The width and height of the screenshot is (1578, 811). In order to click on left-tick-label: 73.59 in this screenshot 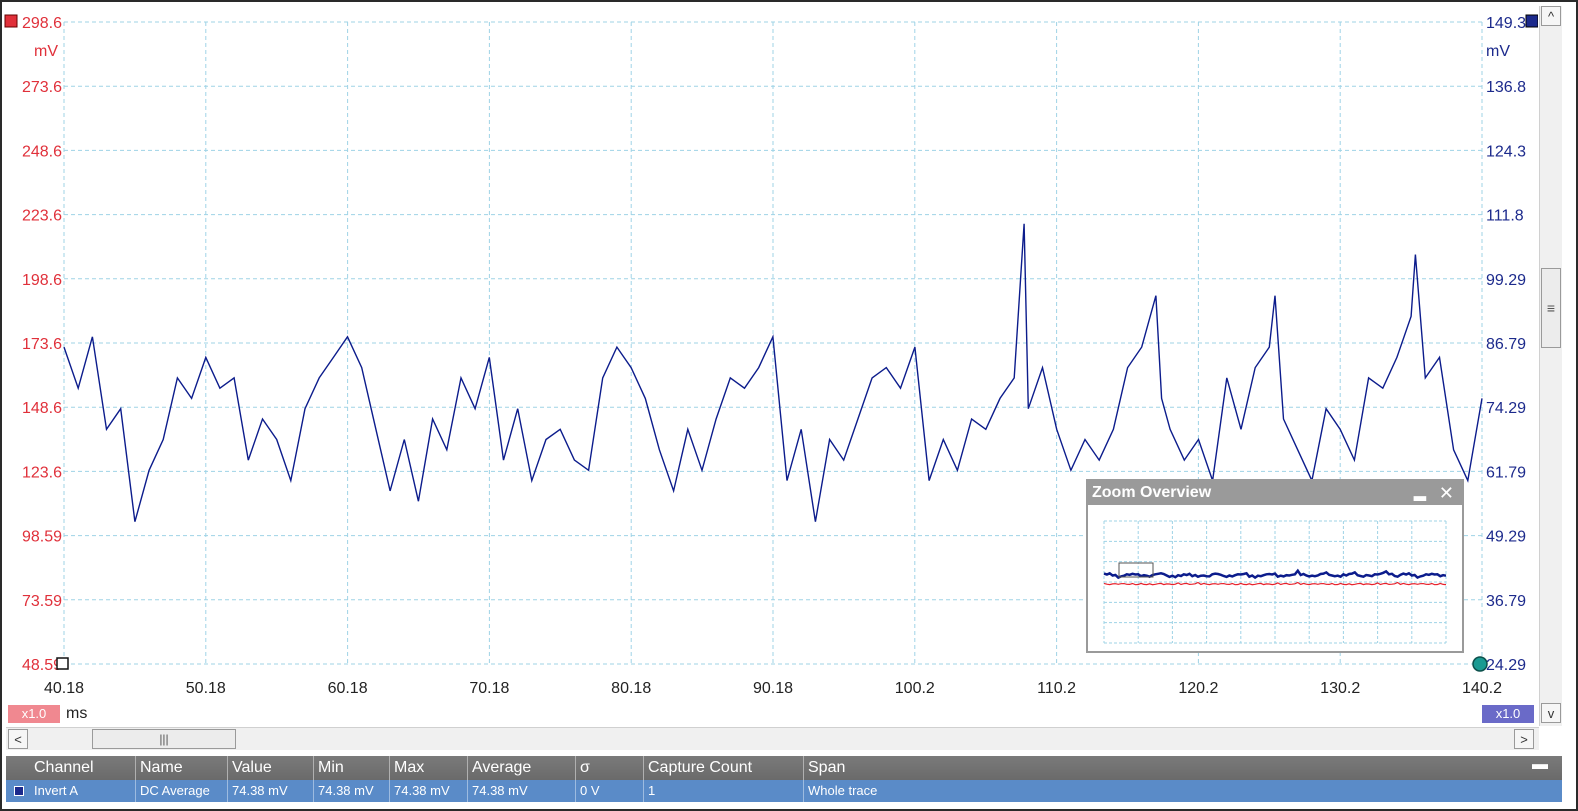, I will do `click(42, 601)`.